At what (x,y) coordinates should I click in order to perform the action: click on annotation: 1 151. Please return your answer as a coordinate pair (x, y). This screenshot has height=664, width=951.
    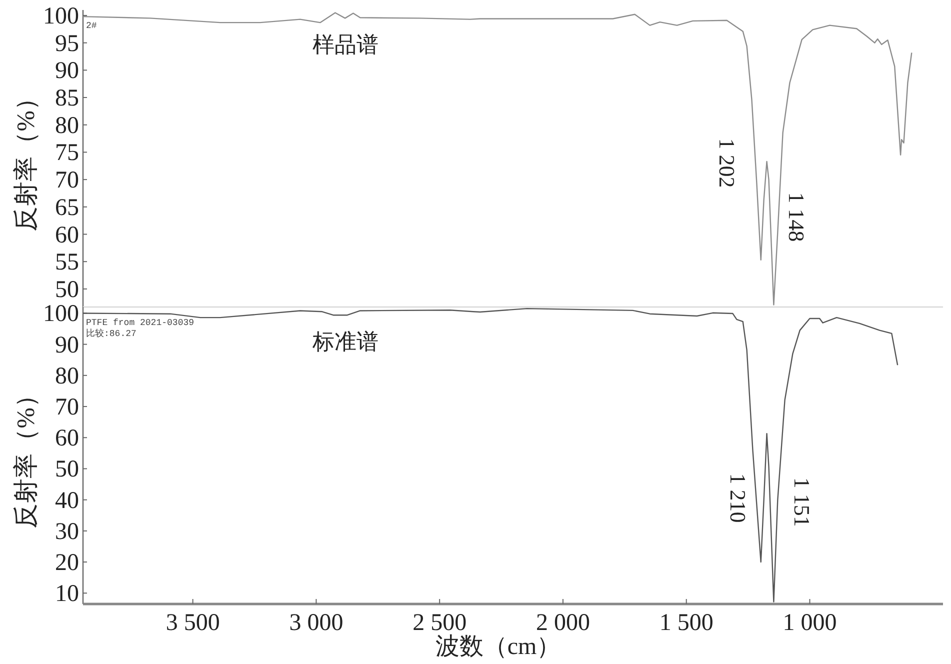
    Looking at the image, I should click on (801, 502).